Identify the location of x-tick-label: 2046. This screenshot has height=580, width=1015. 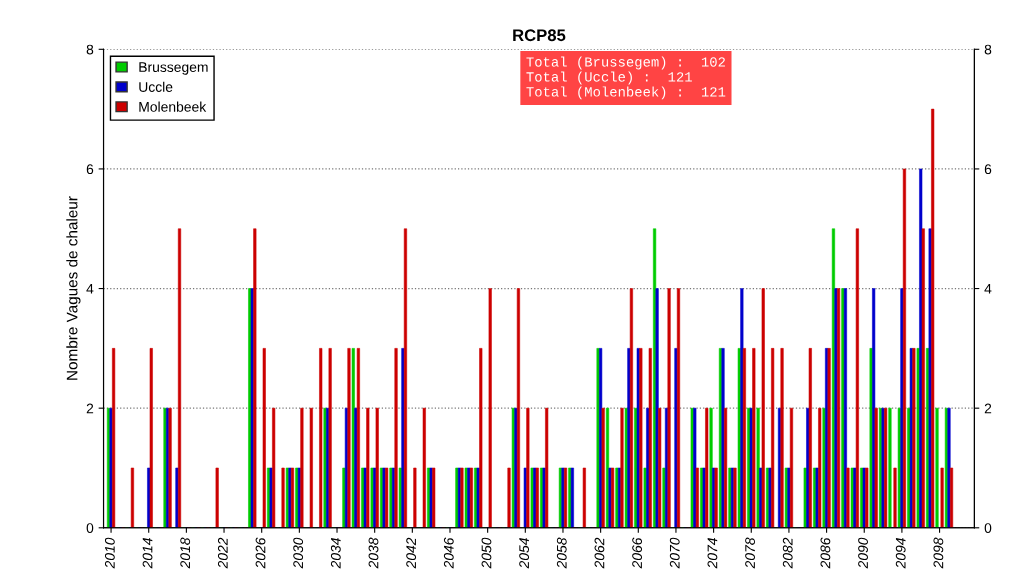
(448, 553).